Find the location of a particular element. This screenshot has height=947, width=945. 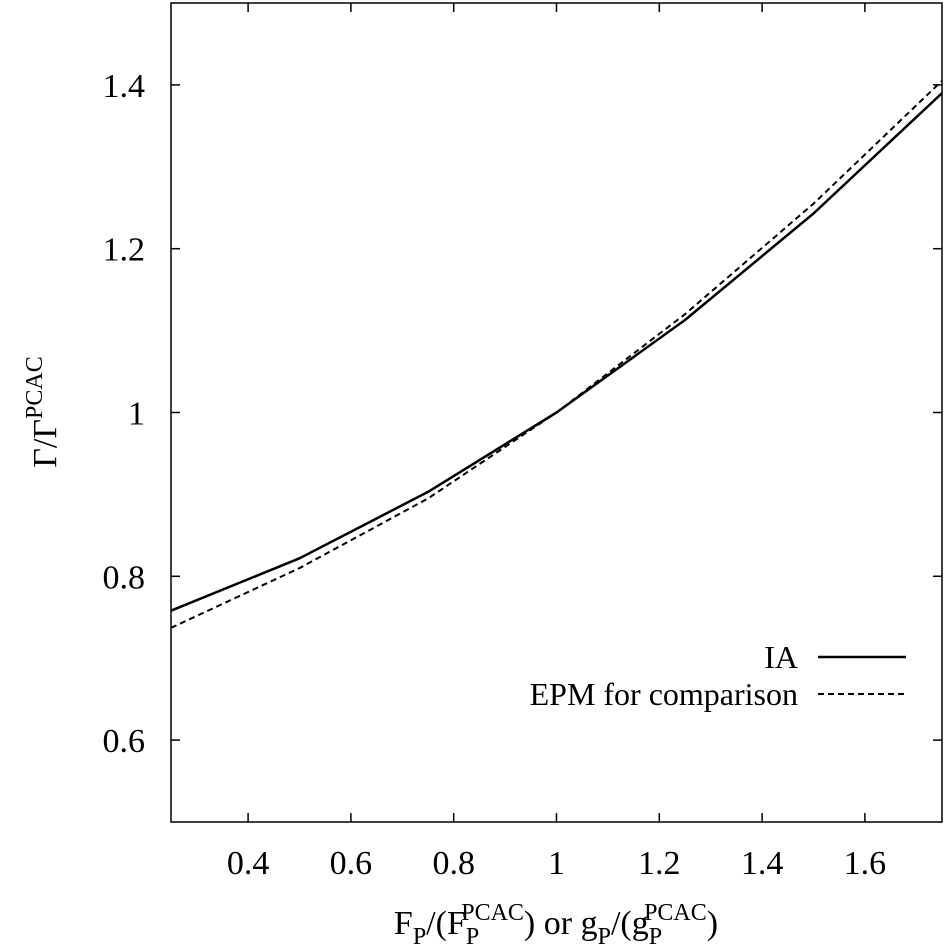

x-tick-label: 0.8 is located at coordinates (453, 863).